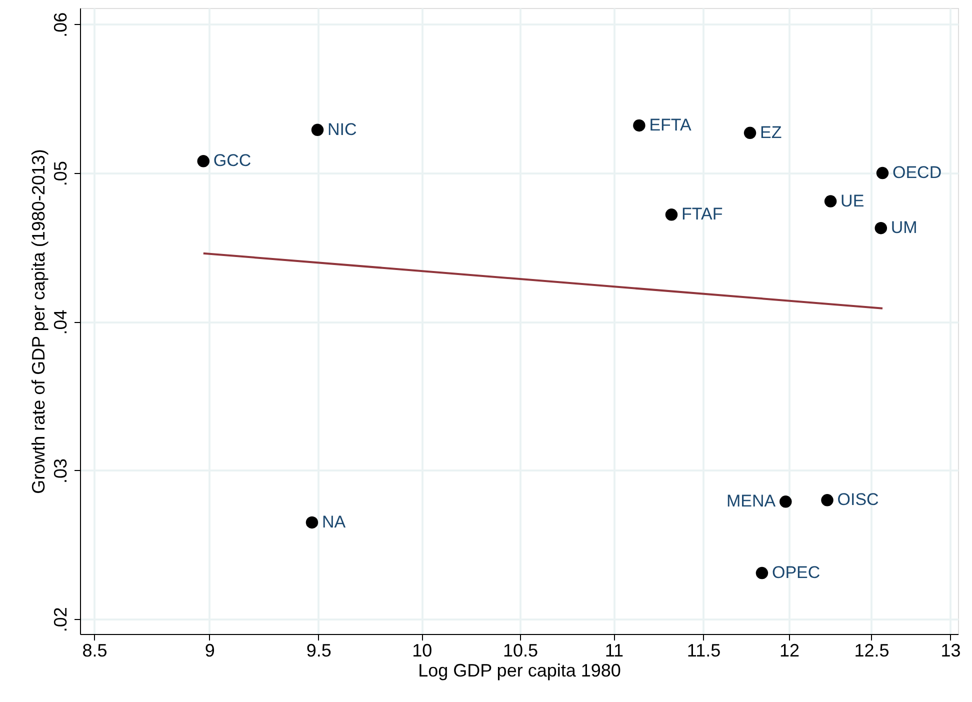 This screenshot has height=702, width=972. I want to click on y-tick-label: .05, so click(60, 173).